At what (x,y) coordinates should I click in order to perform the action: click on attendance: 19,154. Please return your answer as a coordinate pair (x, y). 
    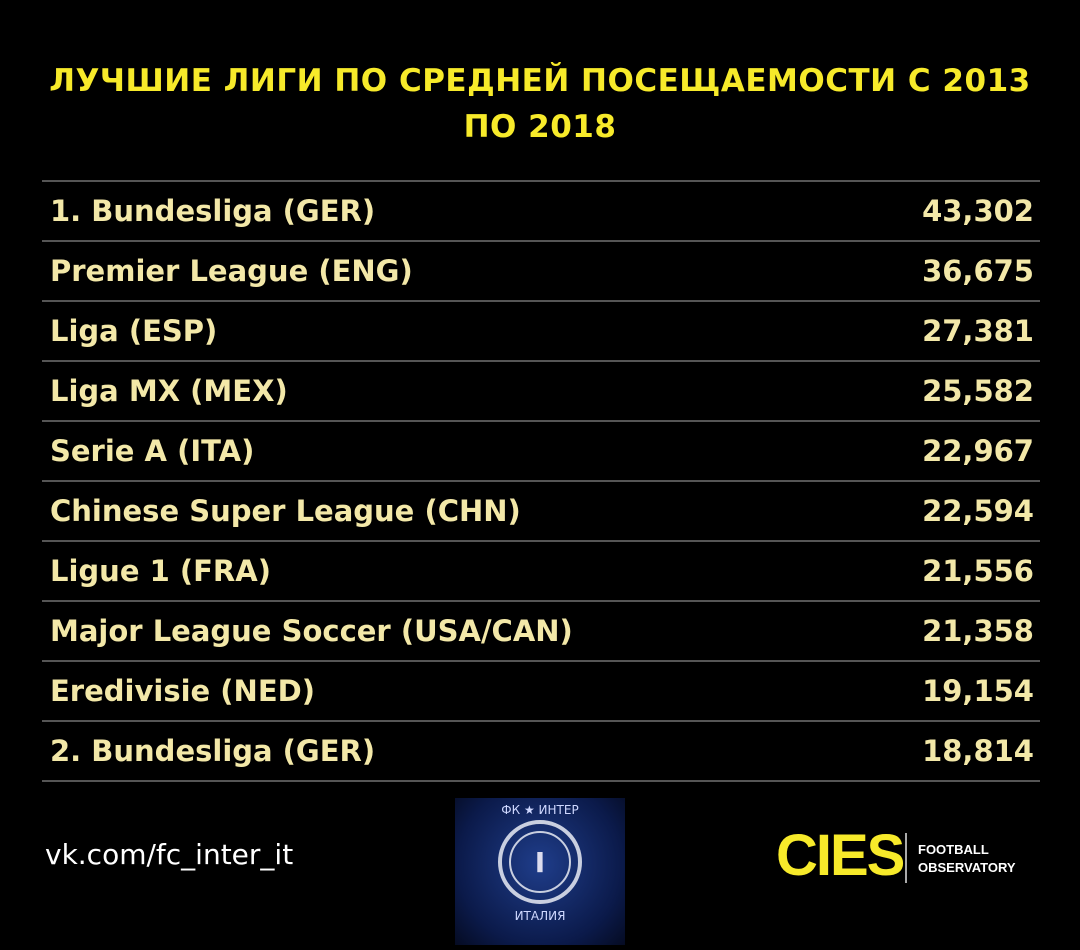
    Looking at the image, I should click on (978, 691).